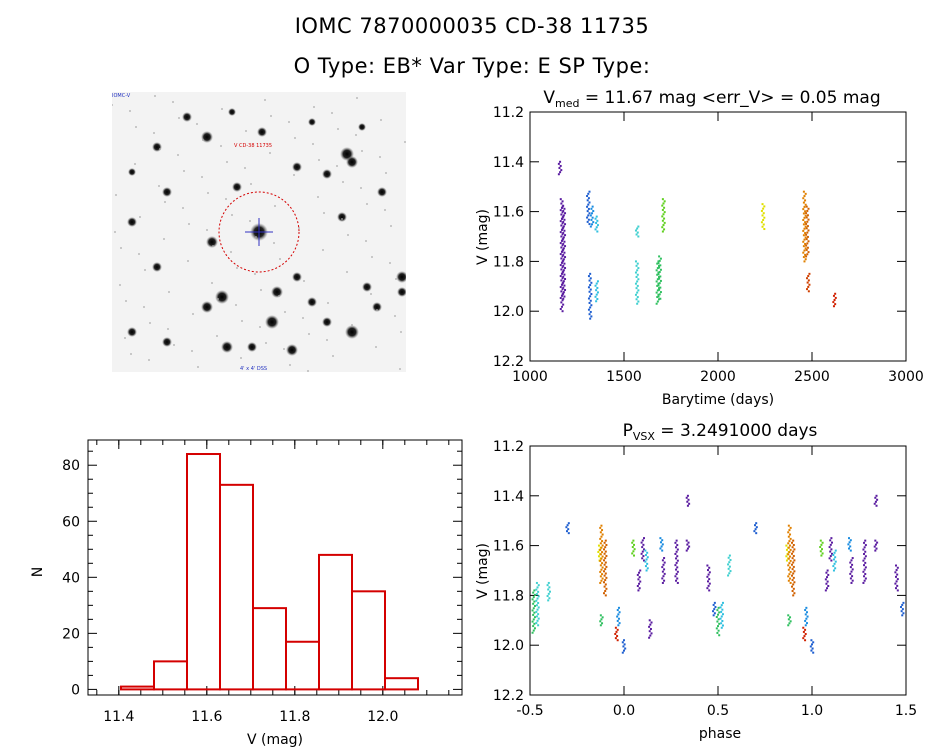 This screenshot has height=747, width=944. I want to click on phased-ylabel: V (mag), so click(483, 571).